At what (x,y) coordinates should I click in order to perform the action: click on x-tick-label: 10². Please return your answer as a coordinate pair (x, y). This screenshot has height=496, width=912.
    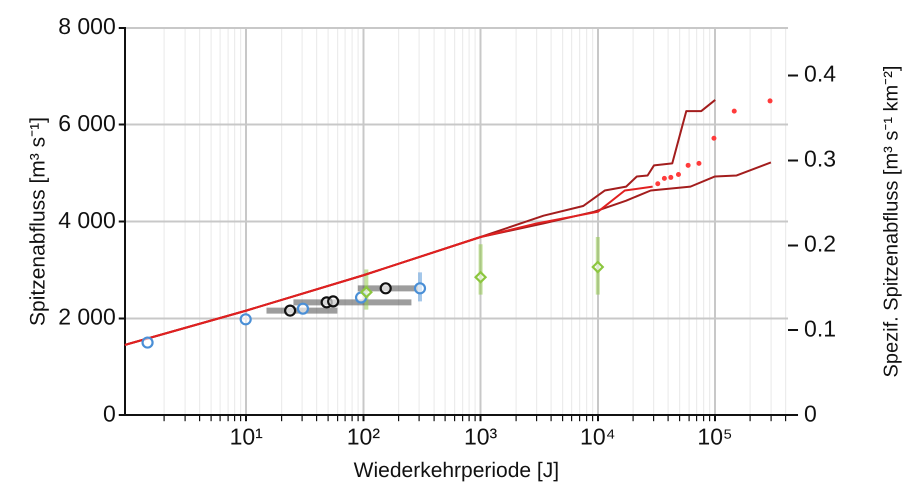
    Looking at the image, I should click on (363, 436).